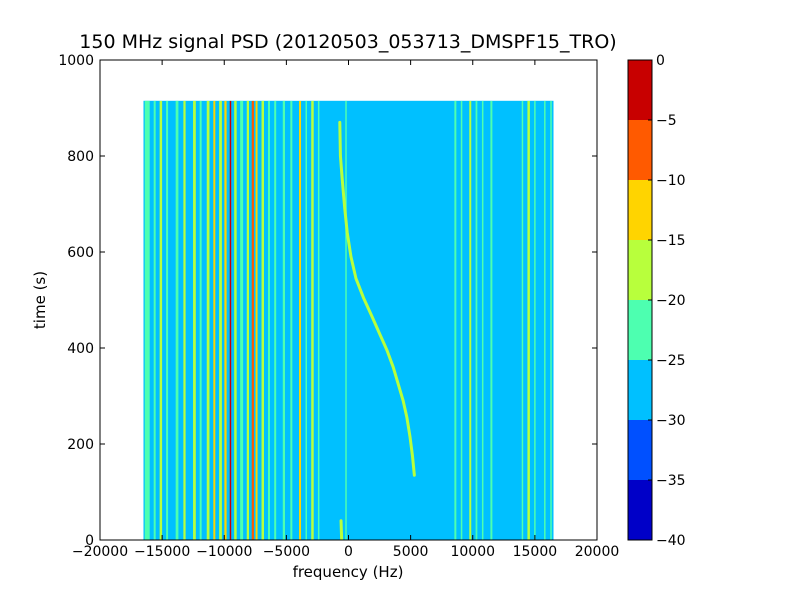 This screenshot has height=600, width=800. Describe the element at coordinates (286, 552) in the screenshot. I see `x-tick-label: −5000` at that location.